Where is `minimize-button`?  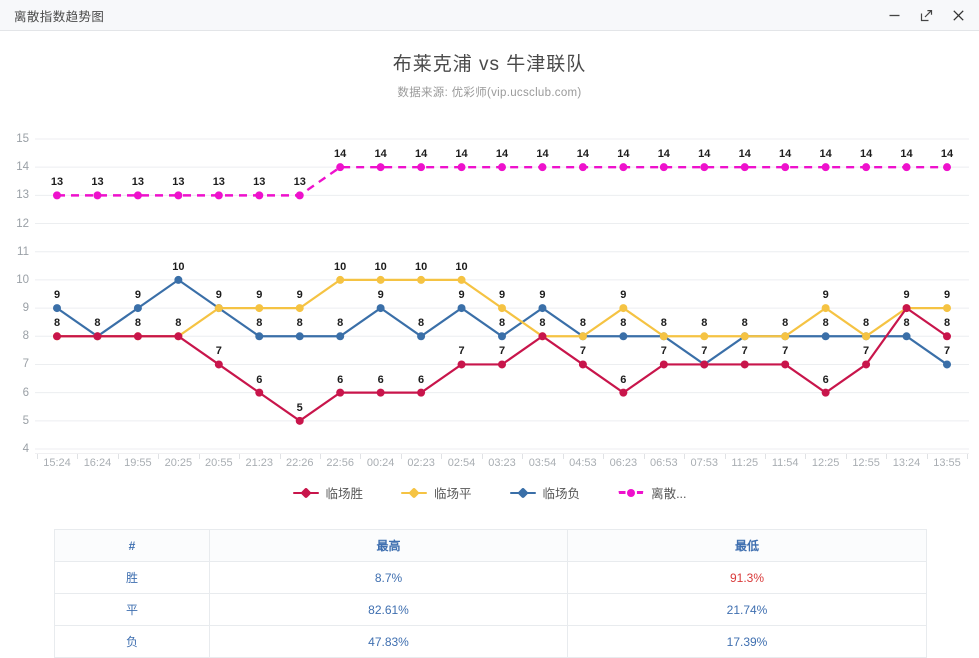
minimize-button is located at coordinates (894, 15).